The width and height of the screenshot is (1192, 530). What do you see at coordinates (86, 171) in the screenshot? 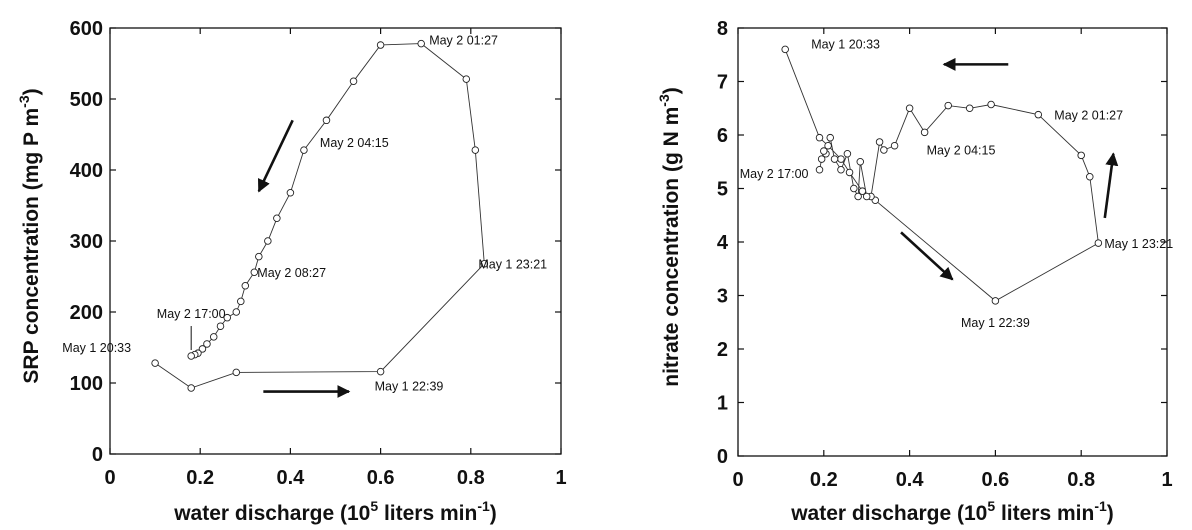
I see `y-tick-label: 400` at bounding box center [86, 171].